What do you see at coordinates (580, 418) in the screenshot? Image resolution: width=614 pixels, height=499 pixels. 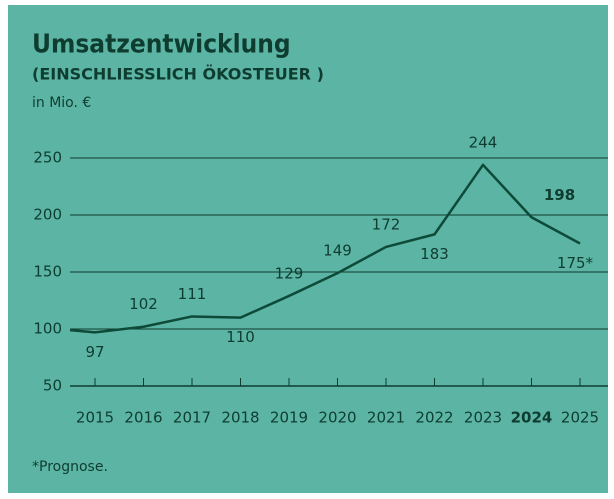 I see `x-tick-label: 2025` at bounding box center [580, 418].